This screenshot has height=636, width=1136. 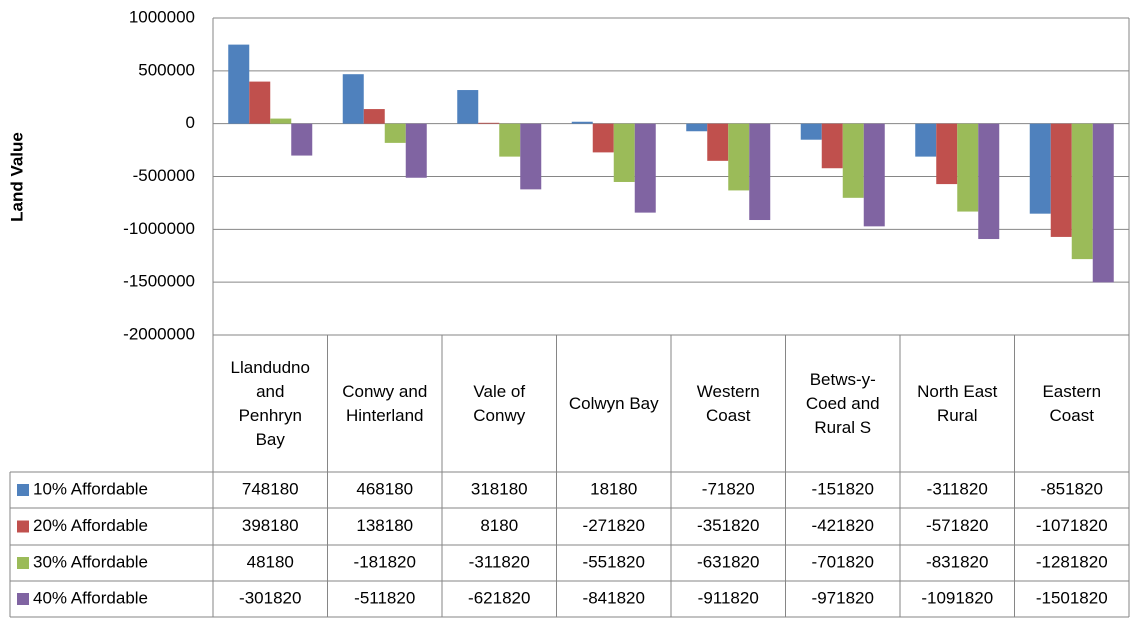 What do you see at coordinates (190, 122) in the screenshot?
I see `y-tick-label: 0` at bounding box center [190, 122].